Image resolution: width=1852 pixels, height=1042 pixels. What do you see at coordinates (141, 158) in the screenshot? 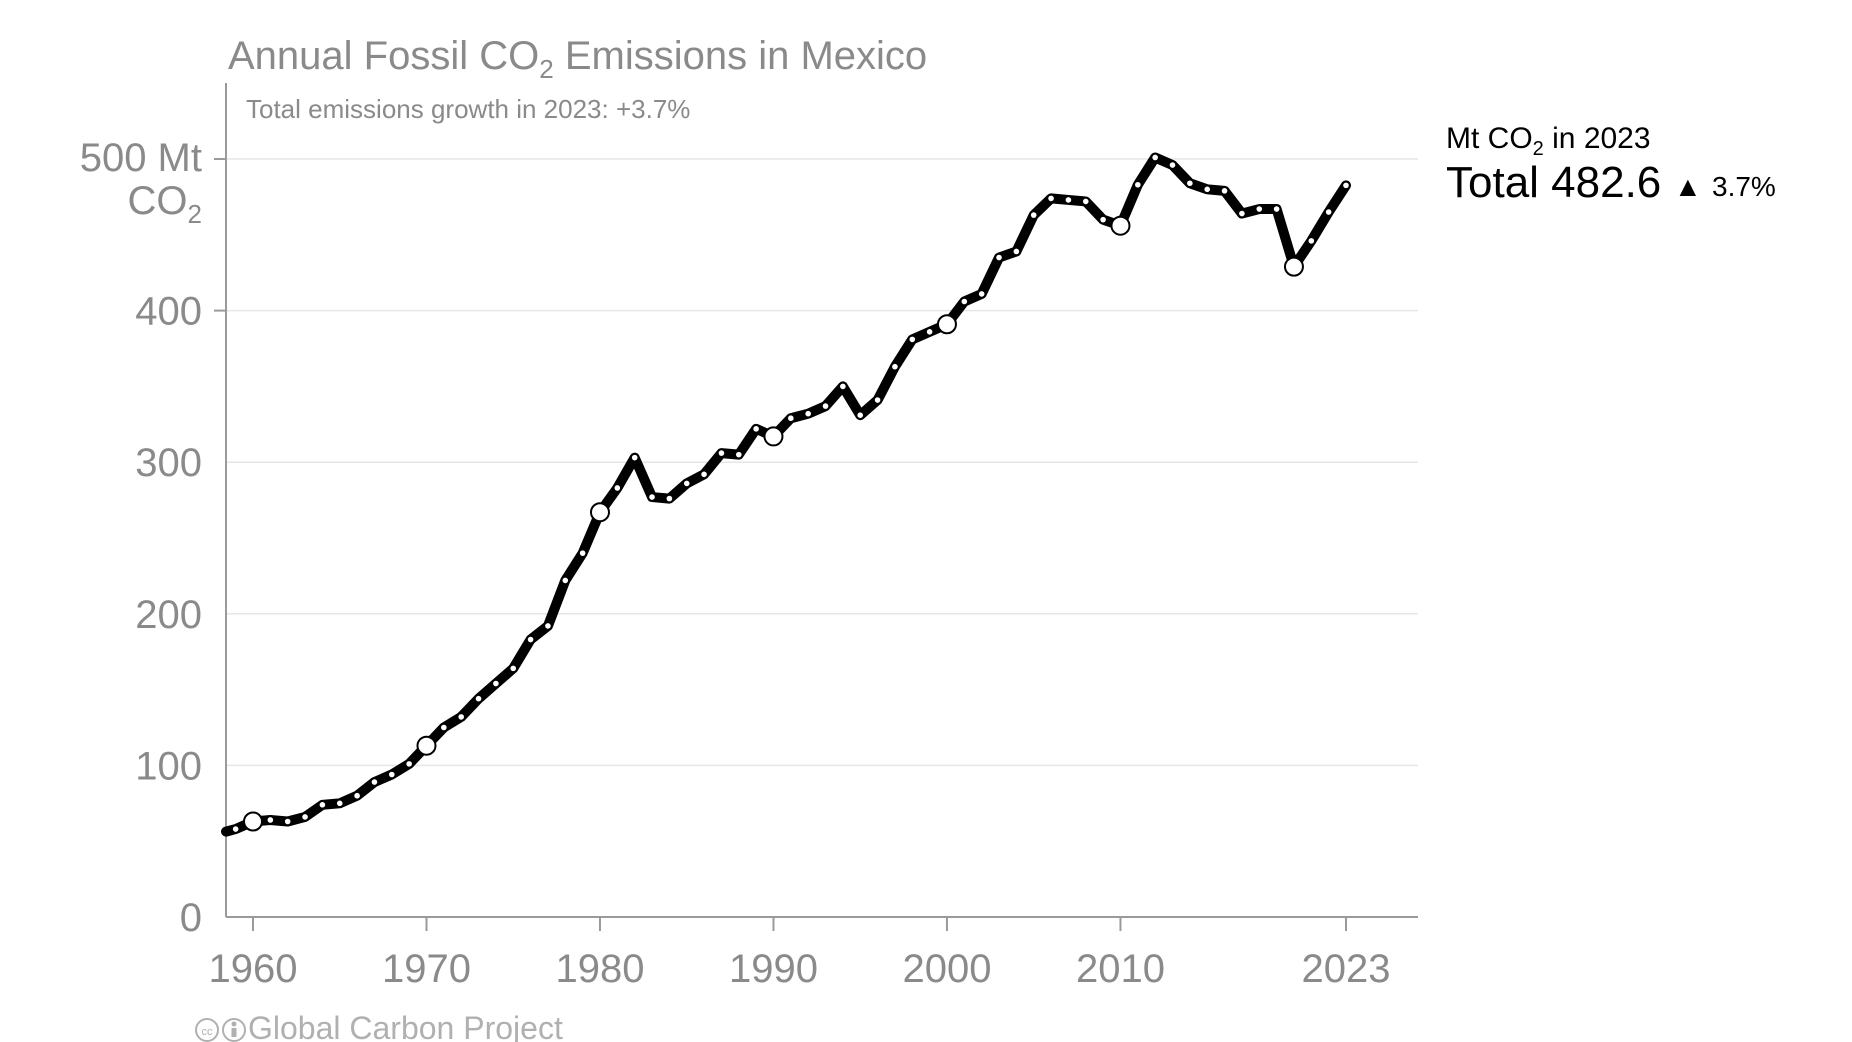
I see `y-axis-unit-label-line1: 500 Mt` at bounding box center [141, 158].